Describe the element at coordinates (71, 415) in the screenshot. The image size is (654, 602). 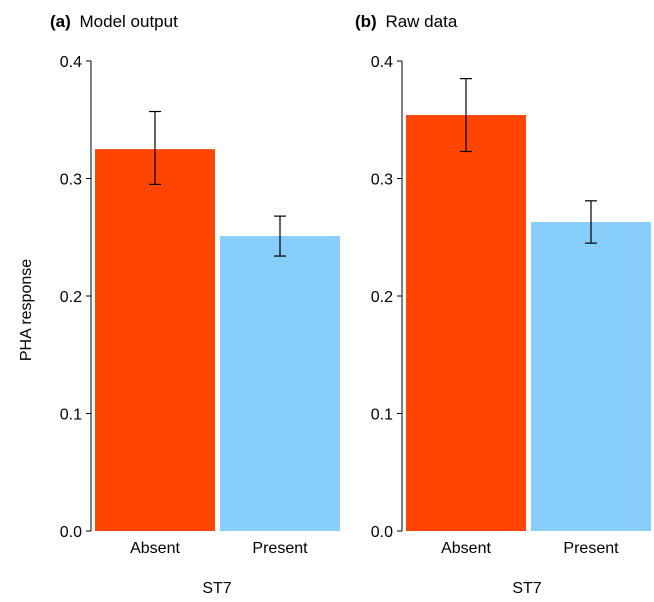
I see `panel-a-y-tick-label: 0.1` at that location.